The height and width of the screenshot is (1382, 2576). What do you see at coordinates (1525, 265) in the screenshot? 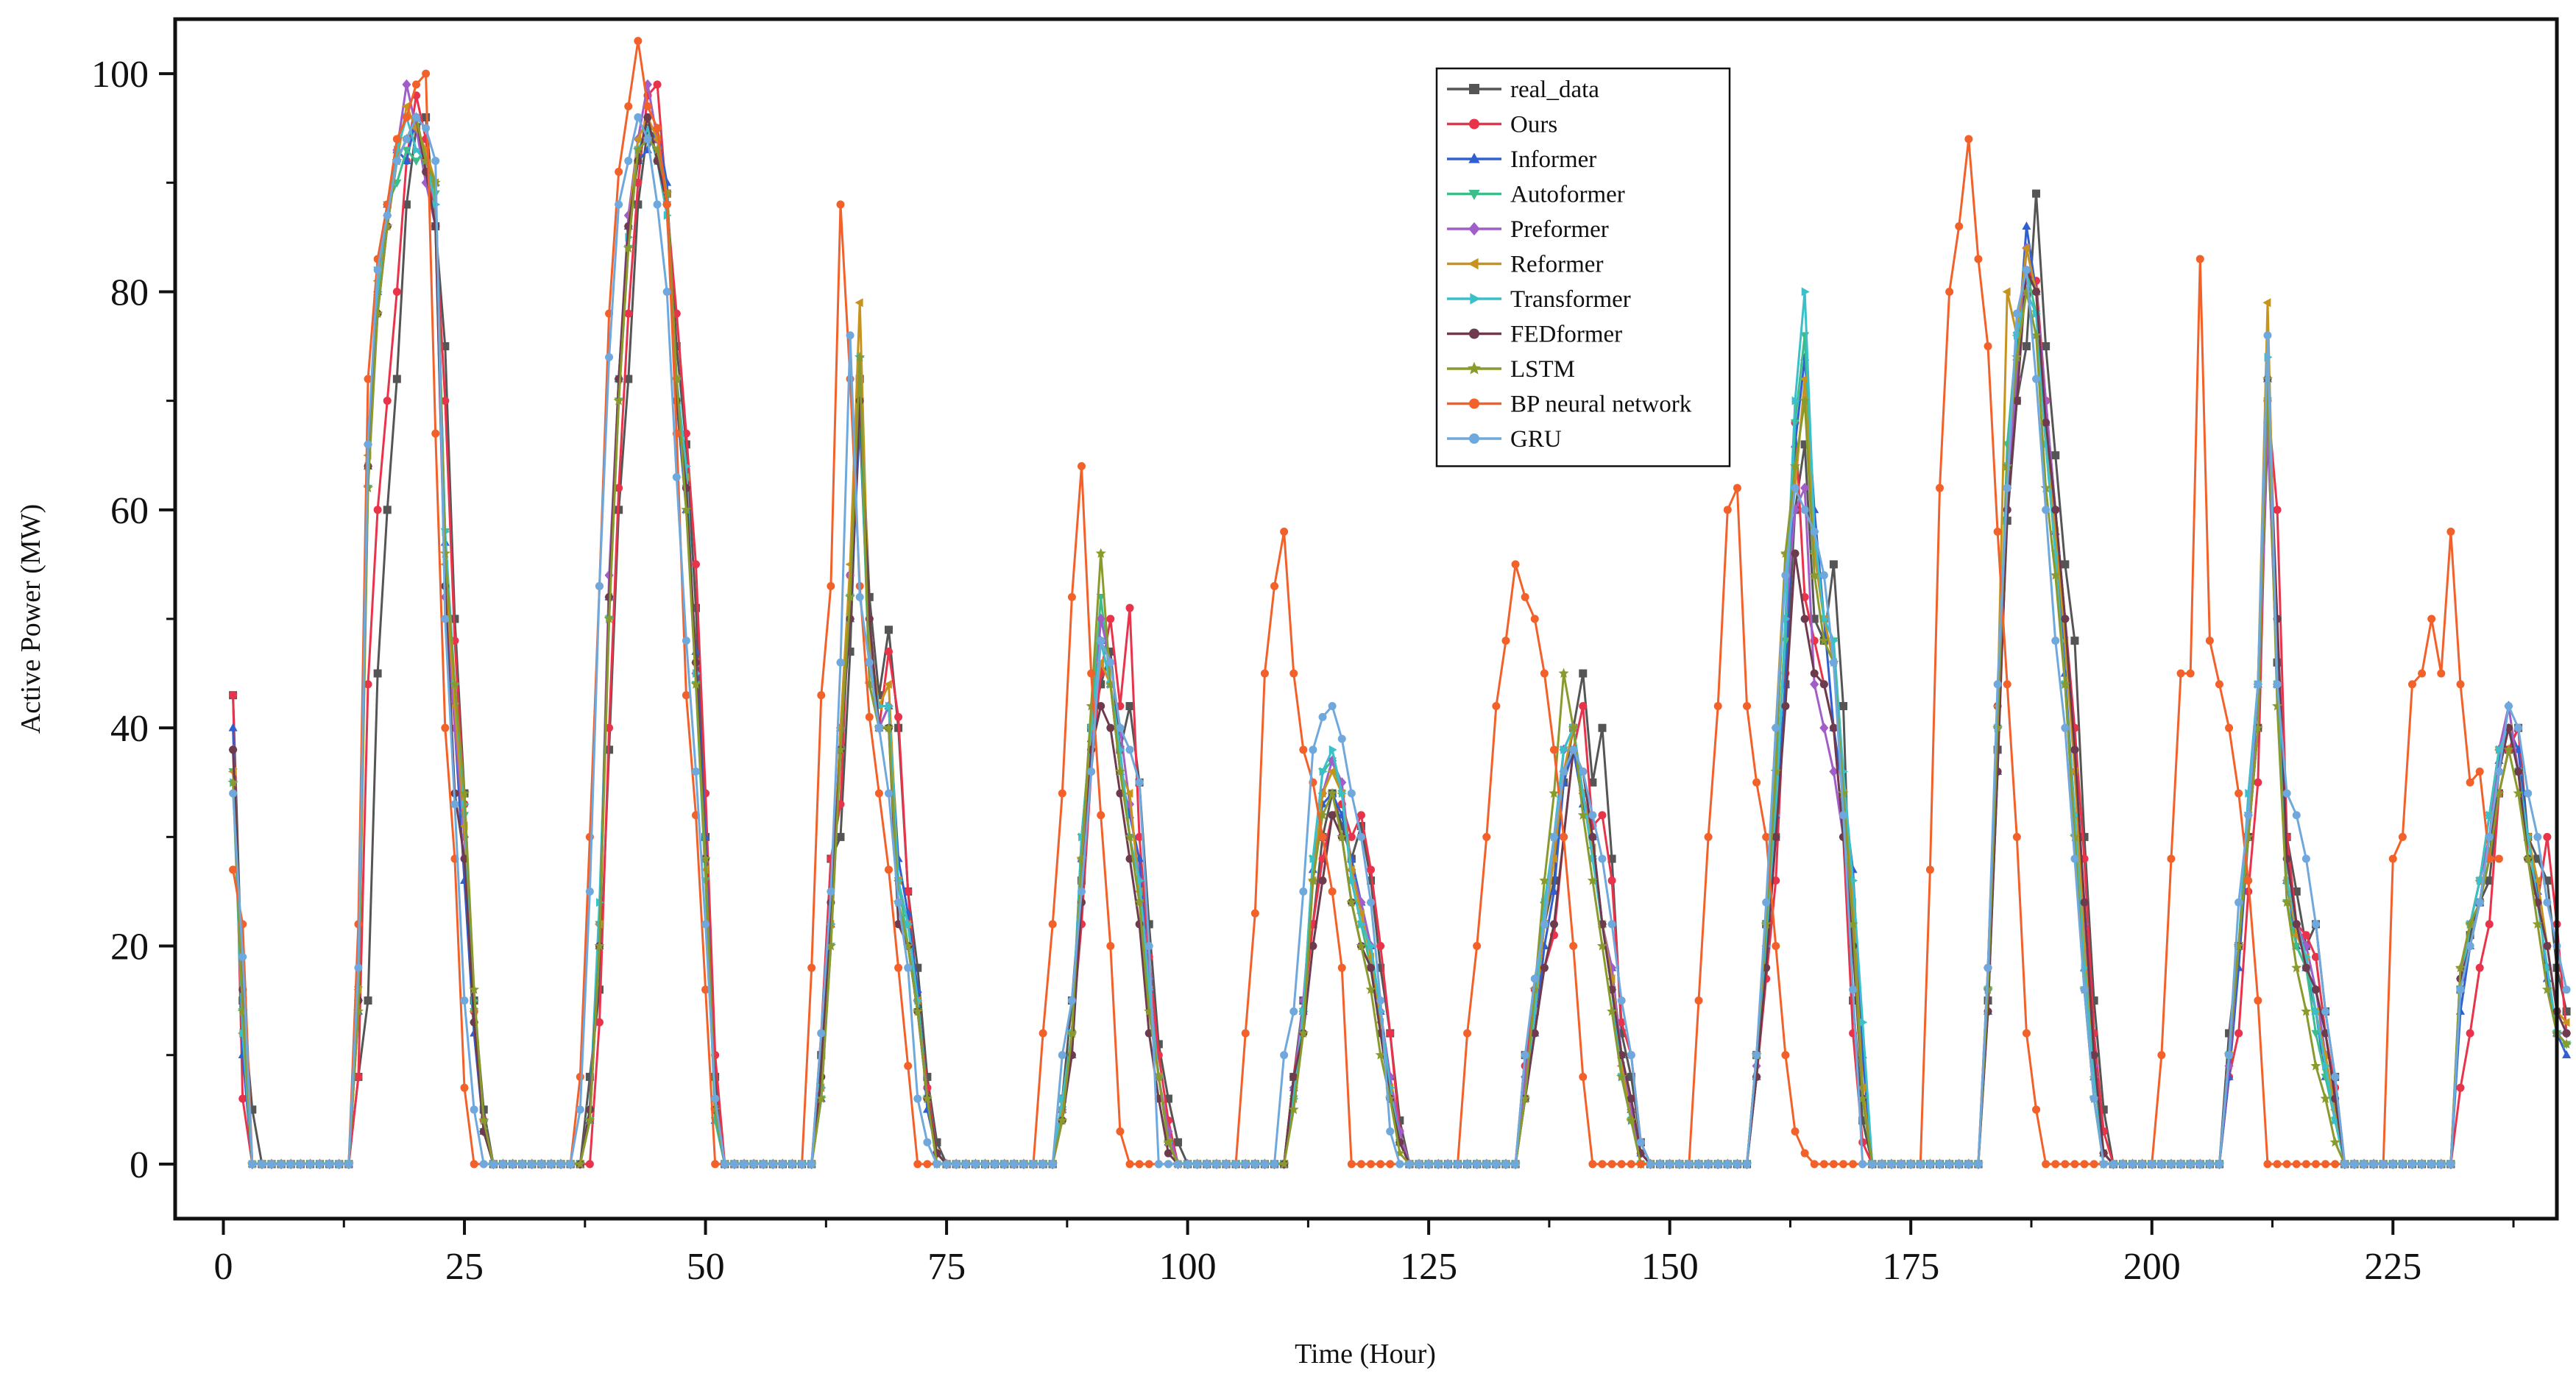
I see `legend-item: Reformer` at bounding box center [1525, 265].